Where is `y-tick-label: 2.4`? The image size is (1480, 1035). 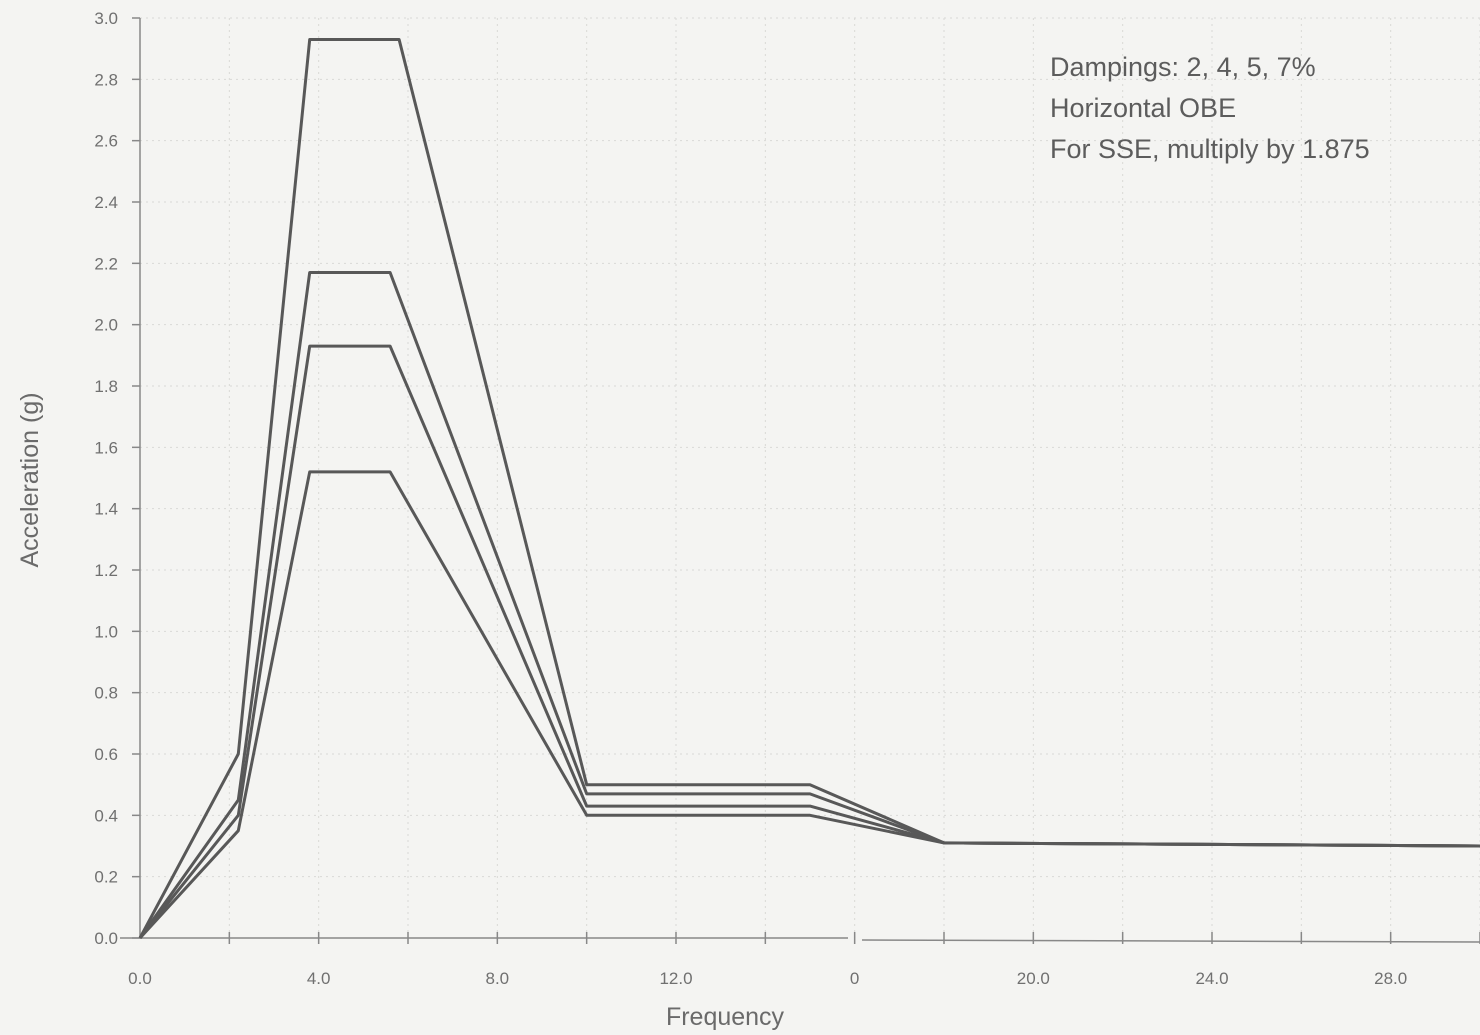
y-tick-label: 2.4 is located at coordinates (106, 202).